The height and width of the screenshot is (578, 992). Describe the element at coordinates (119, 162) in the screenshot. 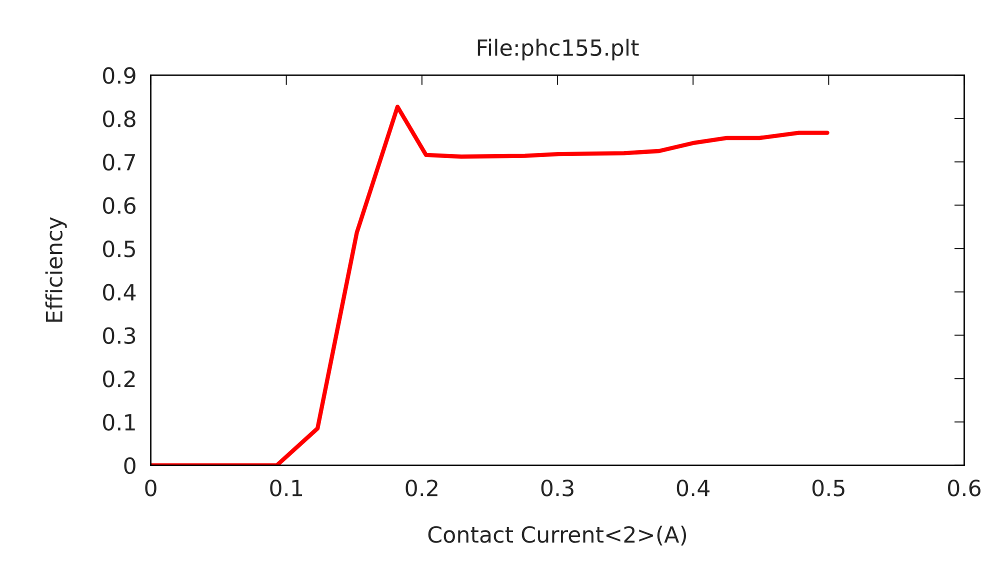

I see `y-tick-label: 0.7` at that location.